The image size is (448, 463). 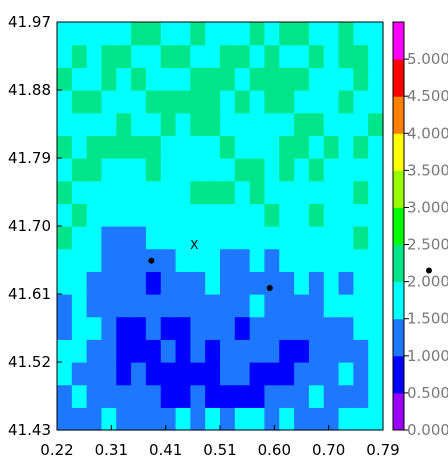 I want to click on colorbar-tick-label: 0.000, so click(x=427, y=430).